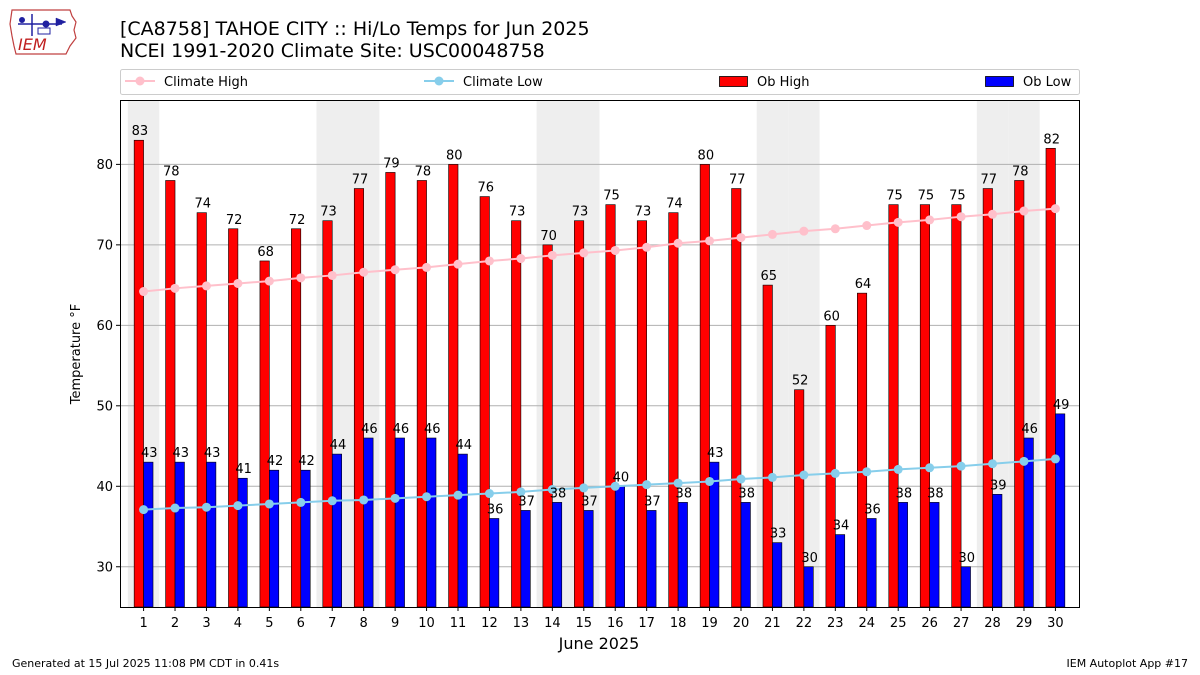 The height and width of the screenshot is (675, 1200). What do you see at coordinates (611, 196) in the screenshot?
I see `ob-high-value-label-day-16: 75` at bounding box center [611, 196].